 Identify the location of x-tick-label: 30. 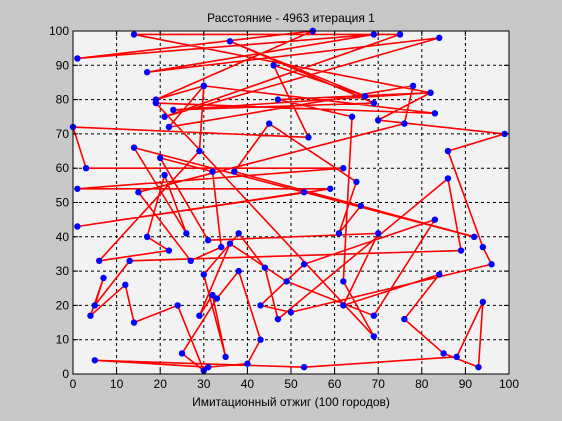
(204, 384).